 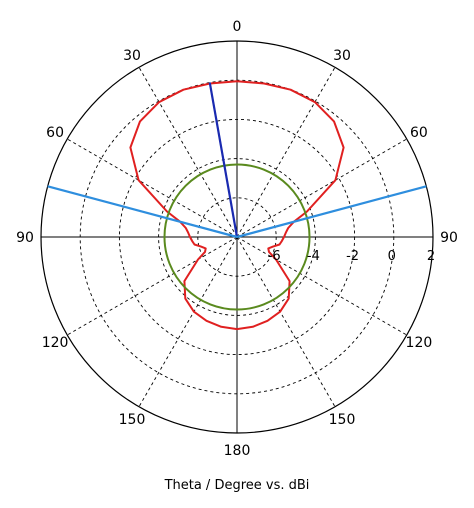 What do you see at coordinates (237, 27) in the screenshot?
I see `angle-tick-label: 0` at bounding box center [237, 27].